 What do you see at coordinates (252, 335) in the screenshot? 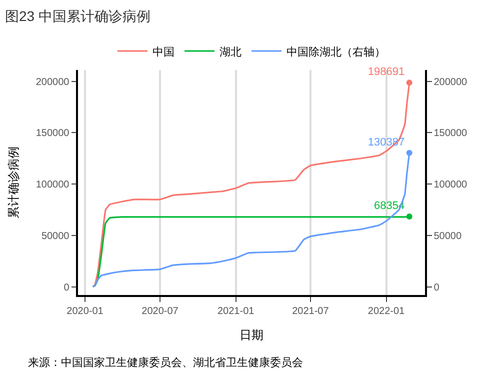
I see `x-axis-title: 日期` at bounding box center [252, 335].